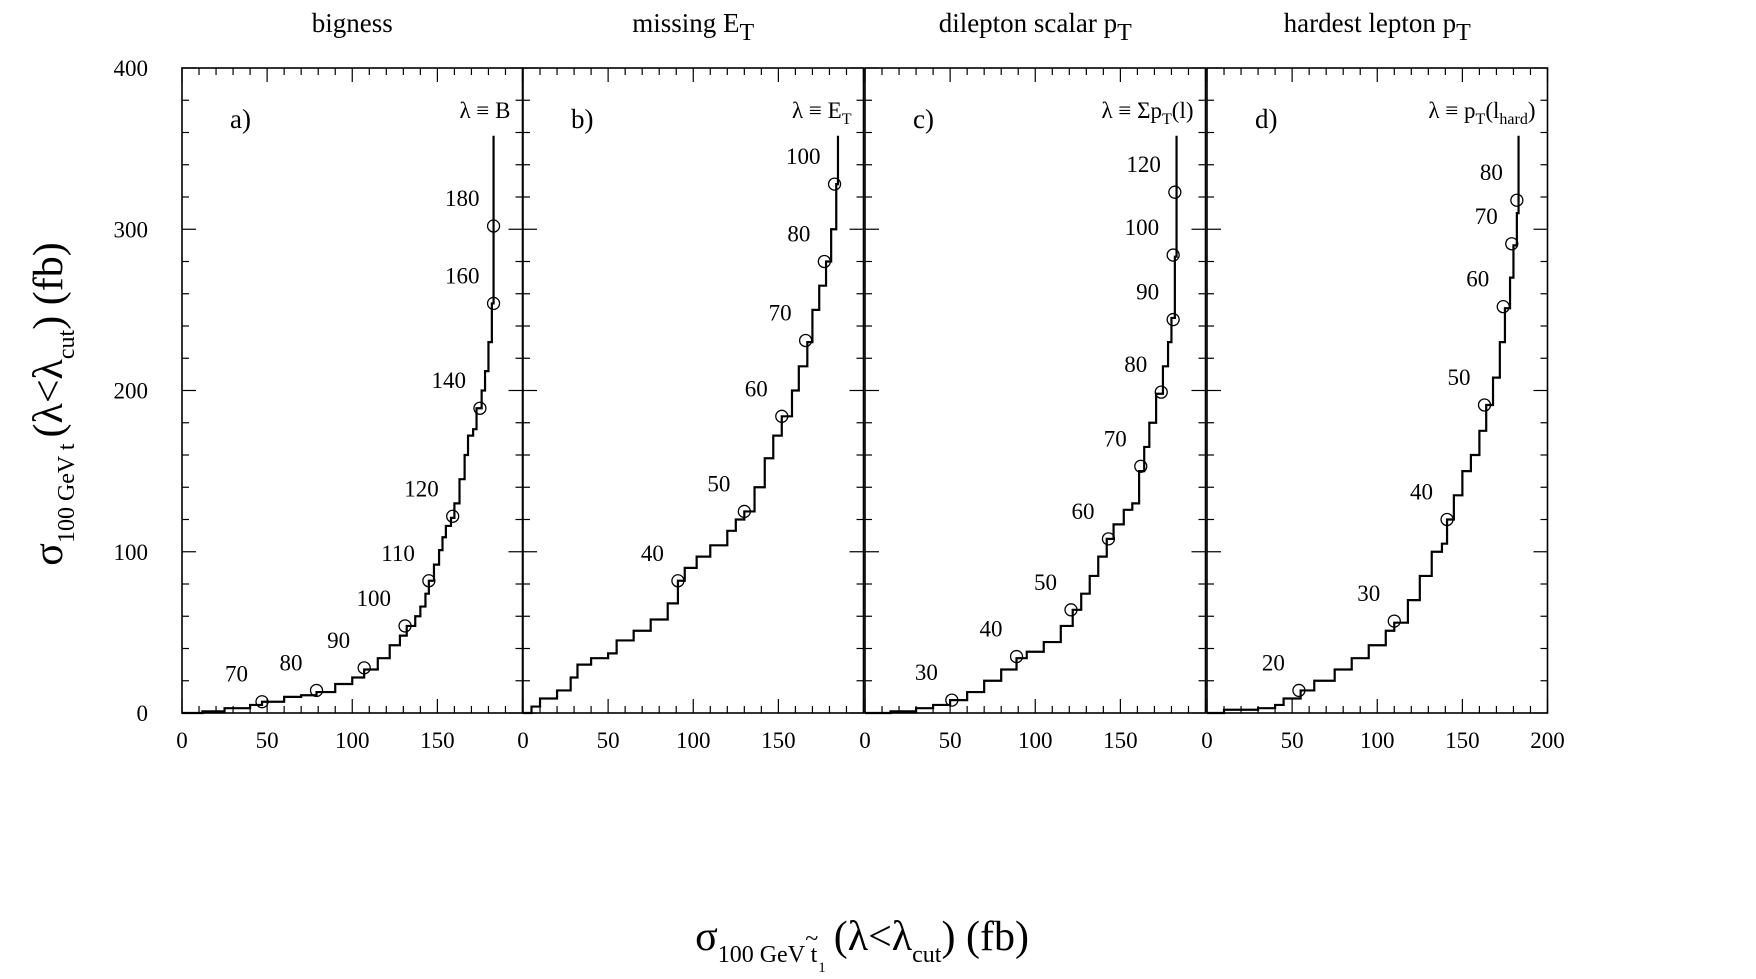  What do you see at coordinates (49, 285) in the screenshot?
I see `y-title-end: ) (fb)` at bounding box center [49, 285].